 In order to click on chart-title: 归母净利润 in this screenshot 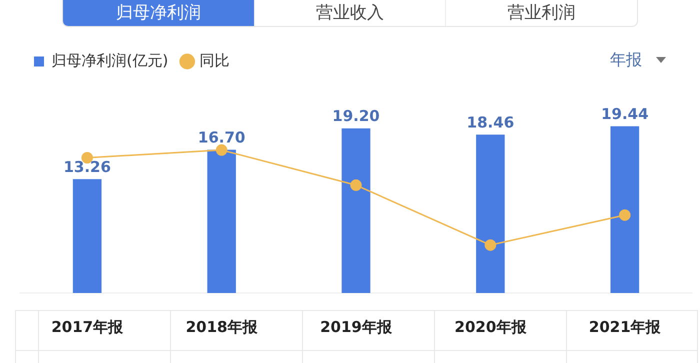, I will do `click(158, 13)`.